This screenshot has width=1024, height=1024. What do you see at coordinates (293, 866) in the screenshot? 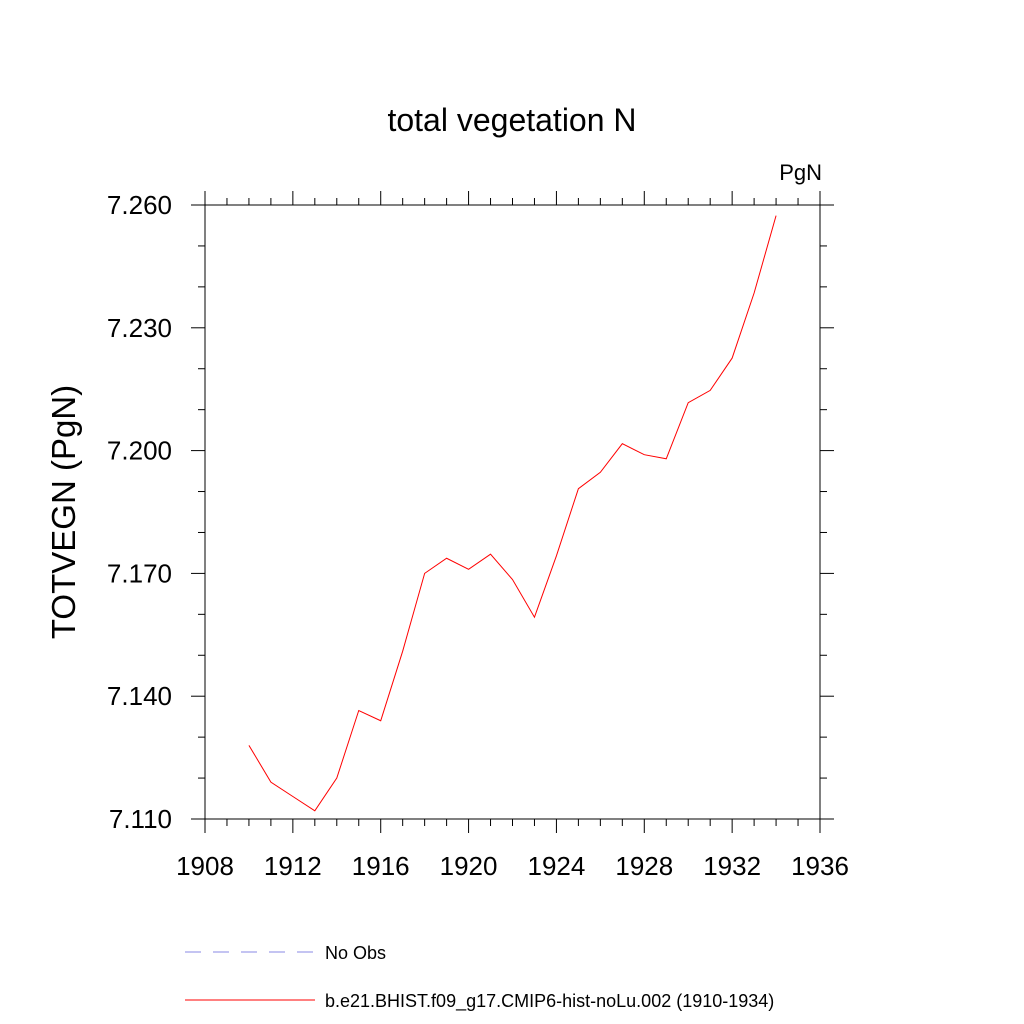
I see `x-tick-label: 1912` at bounding box center [293, 866].